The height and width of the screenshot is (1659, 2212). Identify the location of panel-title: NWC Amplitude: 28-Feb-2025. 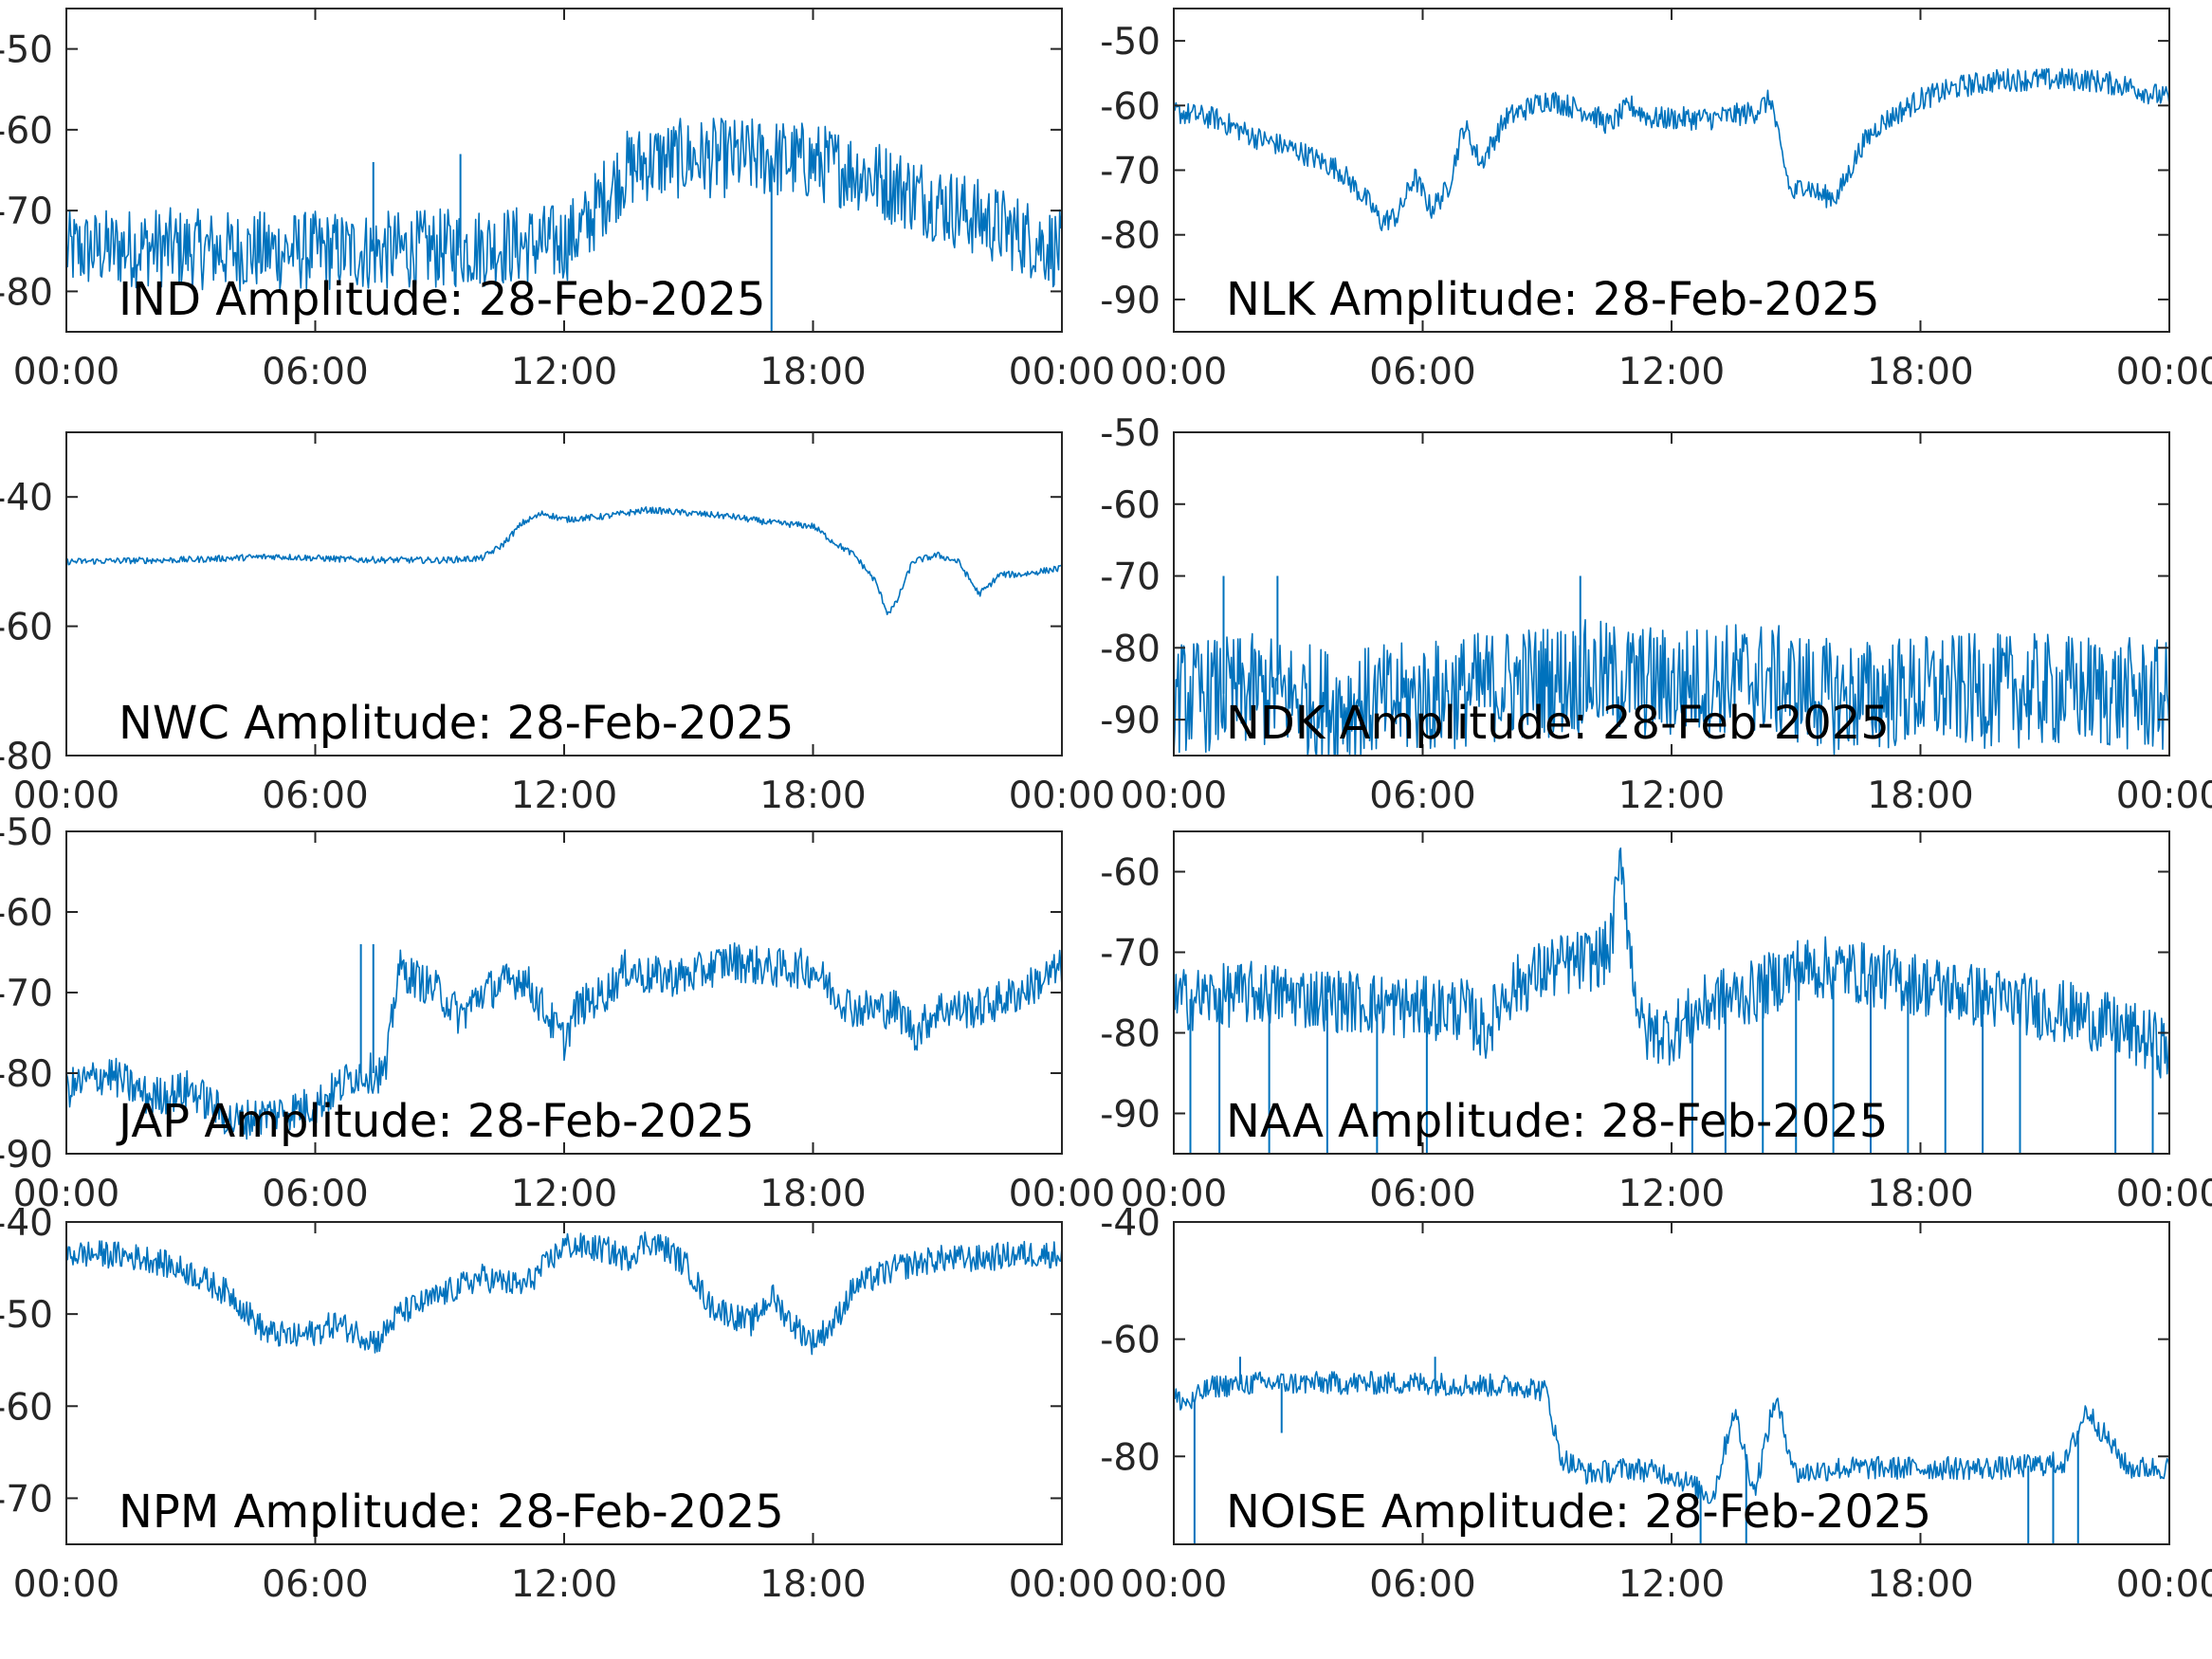
(456, 723).